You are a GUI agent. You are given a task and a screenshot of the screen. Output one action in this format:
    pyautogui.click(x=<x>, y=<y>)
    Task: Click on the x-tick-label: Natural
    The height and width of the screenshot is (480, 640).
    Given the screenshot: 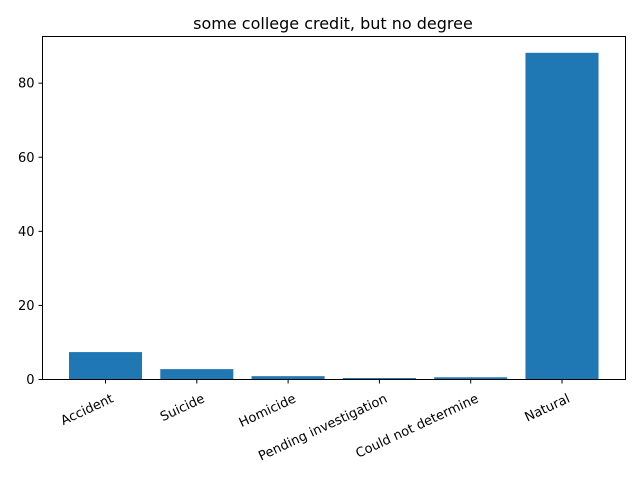 What is the action you would take?
    pyautogui.click(x=548, y=409)
    